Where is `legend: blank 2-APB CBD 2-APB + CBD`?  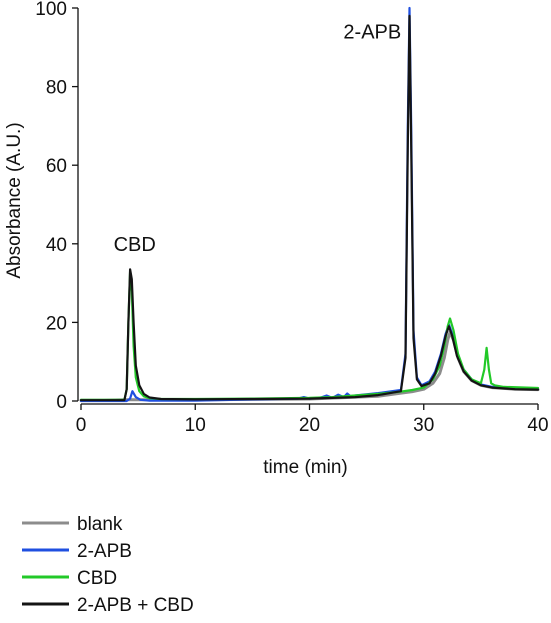 legend: blank 2-APB CBD 2-APB + CBD is located at coordinates (108, 565).